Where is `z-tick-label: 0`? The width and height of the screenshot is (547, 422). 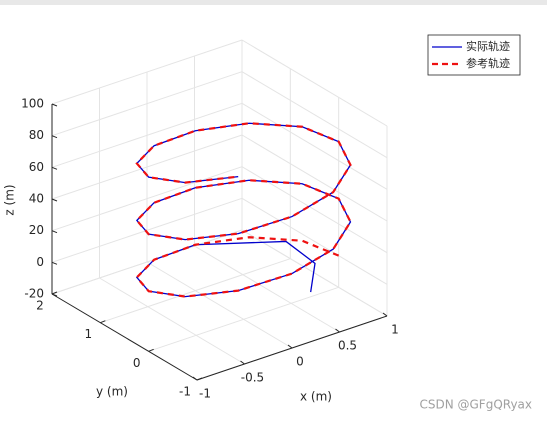 z-tick-label: 0 is located at coordinates (40, 262).